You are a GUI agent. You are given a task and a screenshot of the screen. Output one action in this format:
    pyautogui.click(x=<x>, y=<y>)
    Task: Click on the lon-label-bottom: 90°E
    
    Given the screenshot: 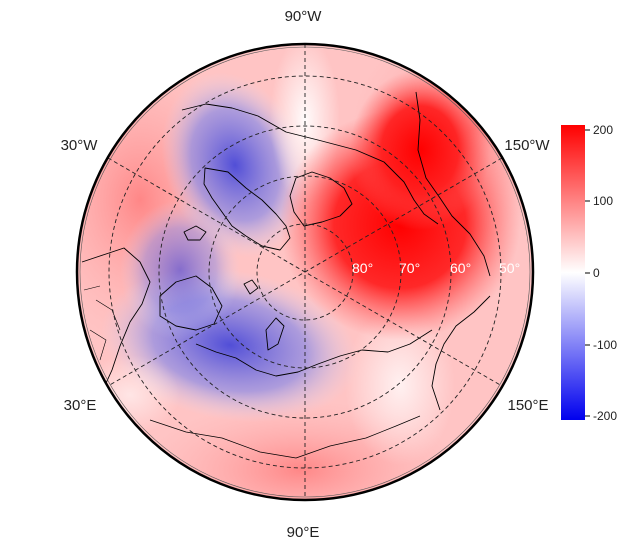 What is the action you would take?
    pyautogui.click(x=303, y=532)
    